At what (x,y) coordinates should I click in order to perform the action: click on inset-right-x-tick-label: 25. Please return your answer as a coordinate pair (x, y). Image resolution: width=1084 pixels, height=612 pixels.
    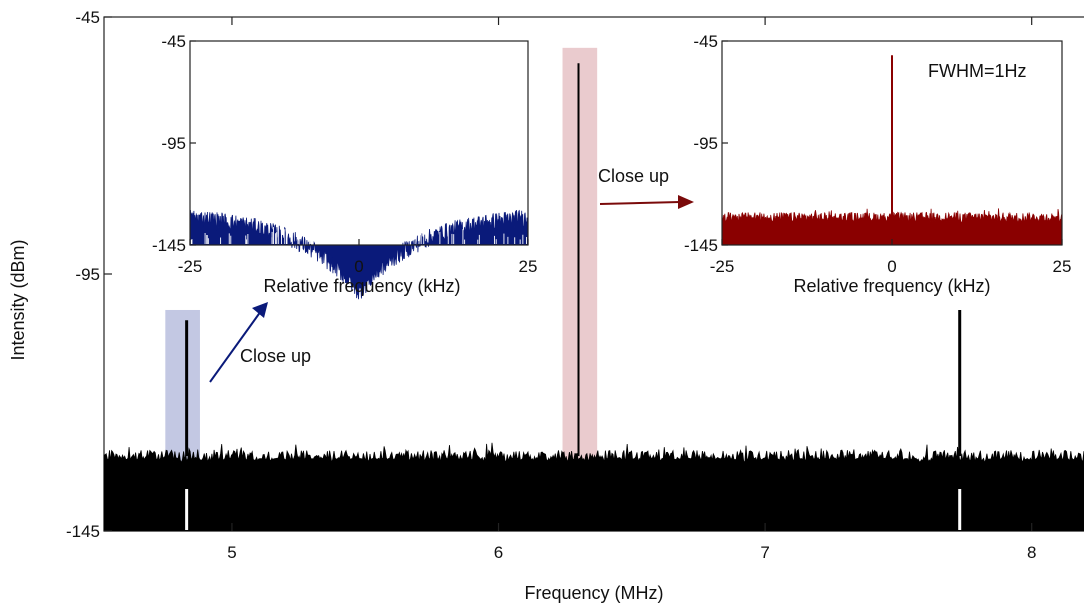
    Looking at the image, I should click on (1062, 266).